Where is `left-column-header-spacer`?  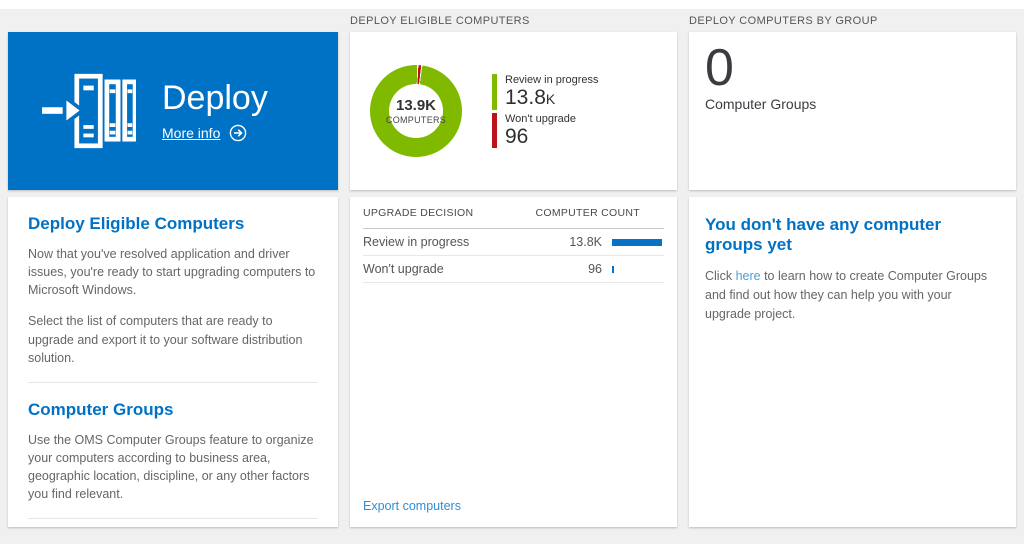 left-column-header-spacer is located at coordinates (173, 20).